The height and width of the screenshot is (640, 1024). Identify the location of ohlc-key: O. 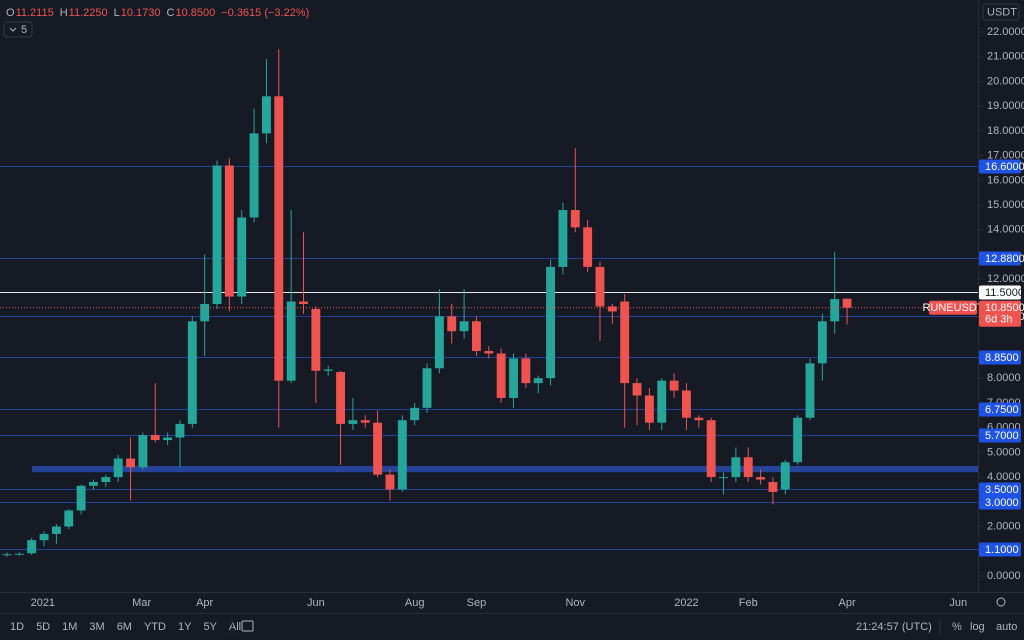
(10, 13).